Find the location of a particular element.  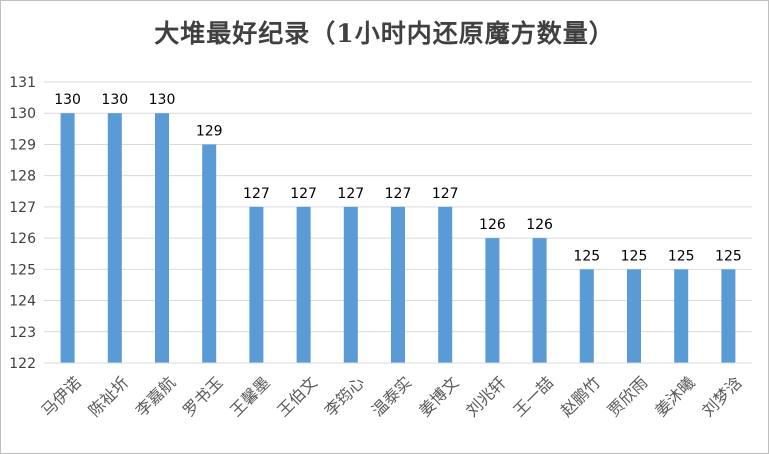

x-tick-label: 刘梦浛 is located at coordinates (721, 396).